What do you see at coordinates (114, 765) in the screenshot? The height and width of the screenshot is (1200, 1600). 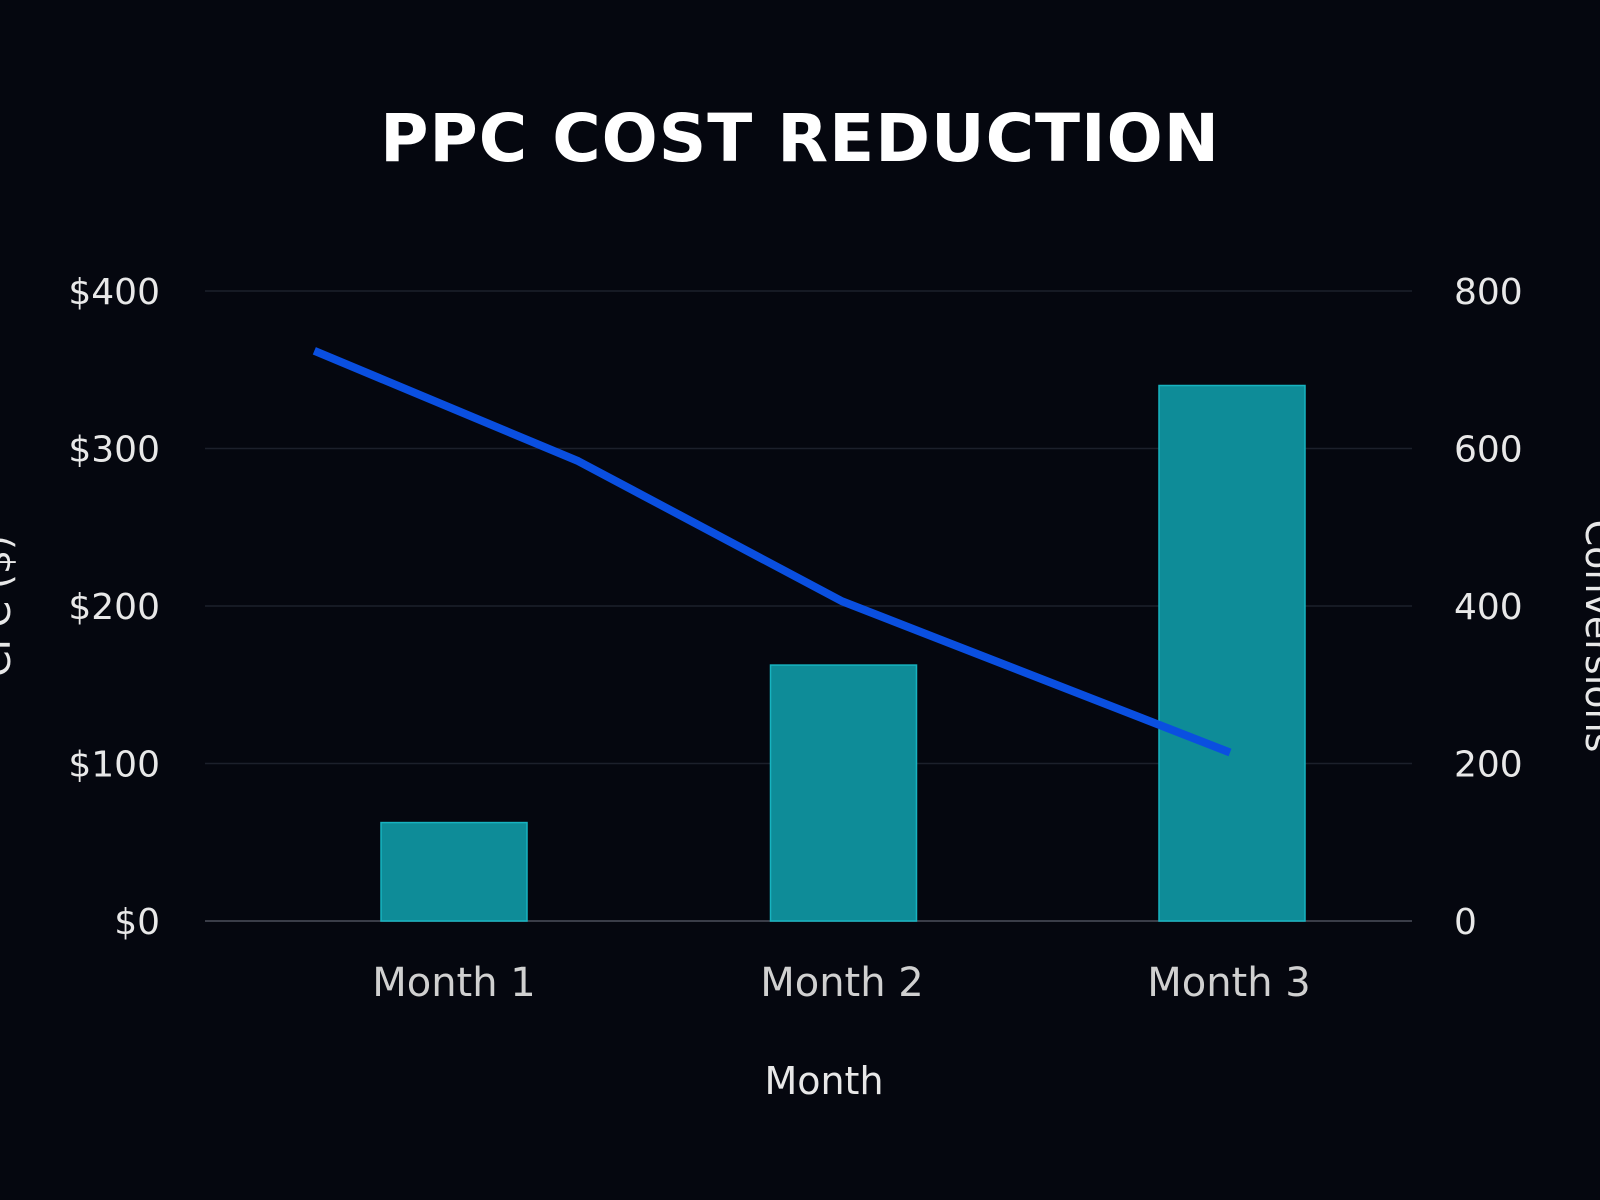 I see `left-tick-label: $100` at bounding box center [114, 765].